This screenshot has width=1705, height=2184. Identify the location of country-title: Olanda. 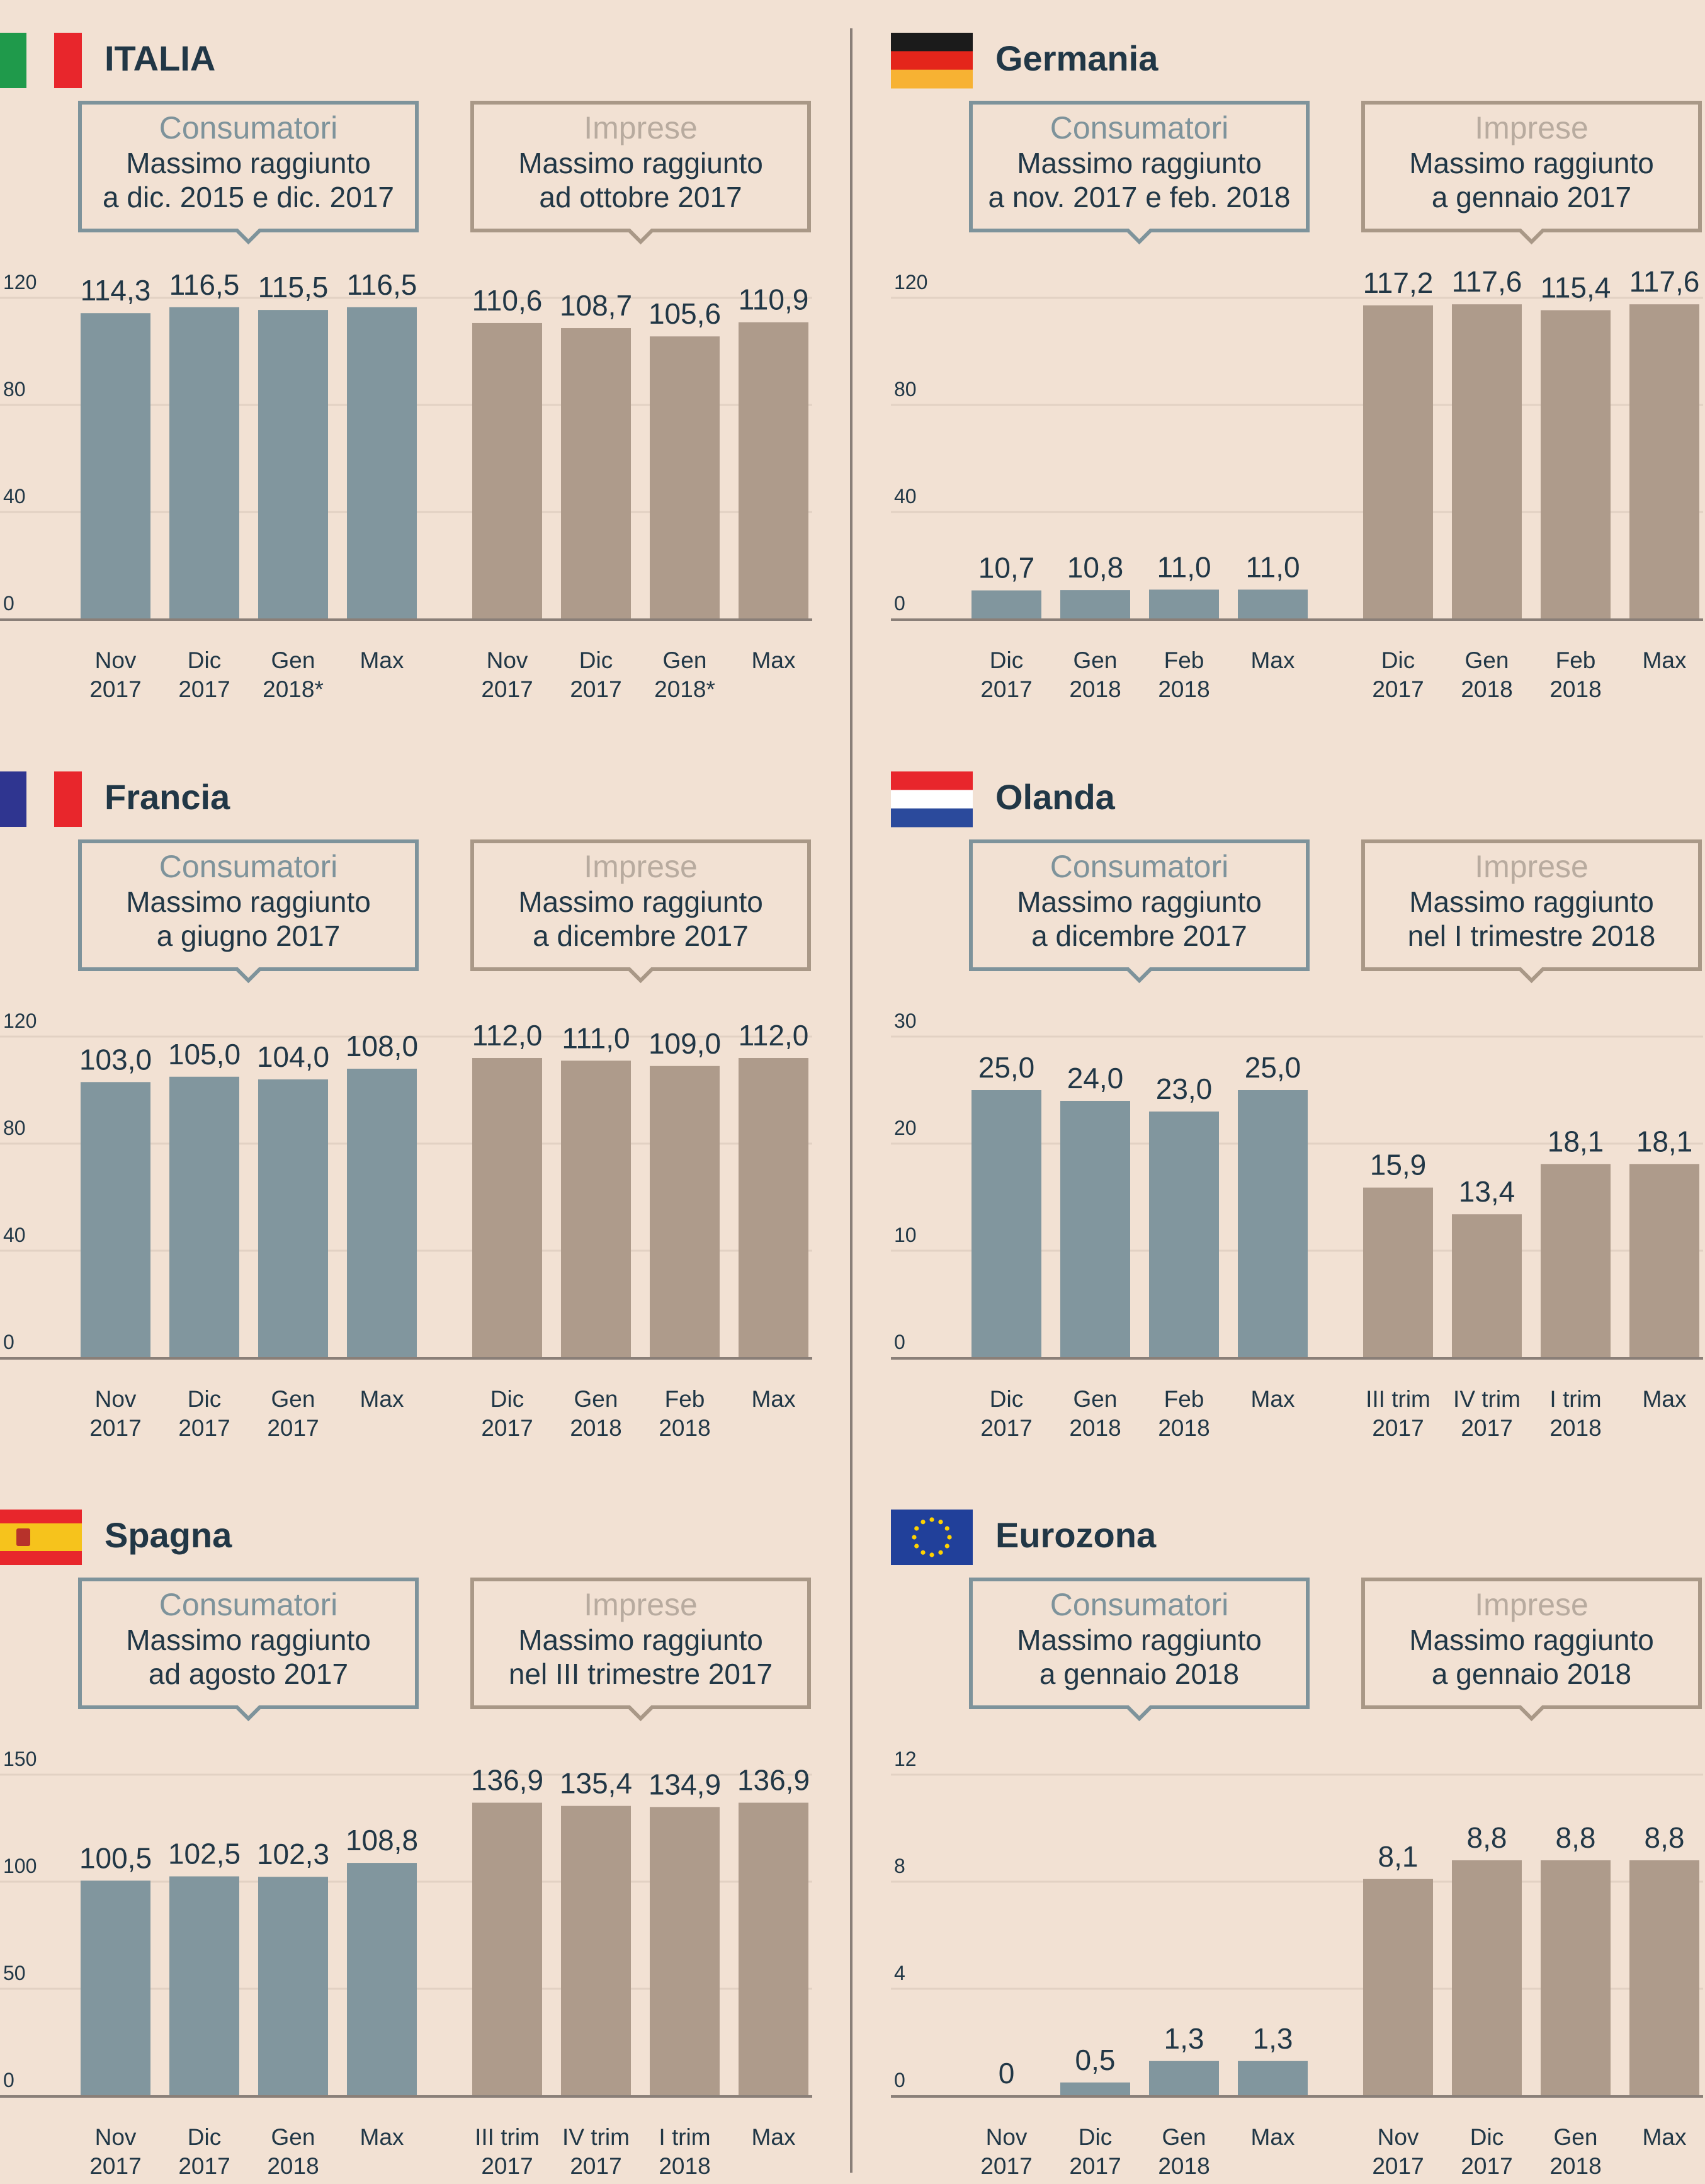
(1055, 797).